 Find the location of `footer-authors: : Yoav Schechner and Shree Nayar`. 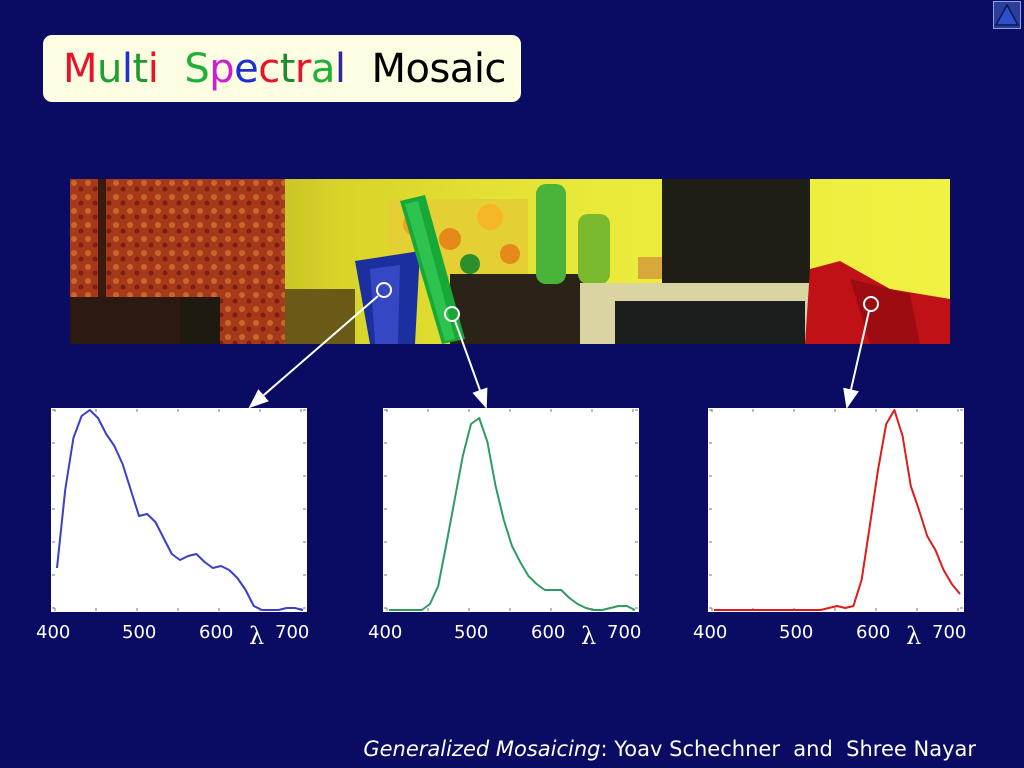

footer-authors: : Yoav Schechner and Shree Nayar is located at coordinates (788, 749).